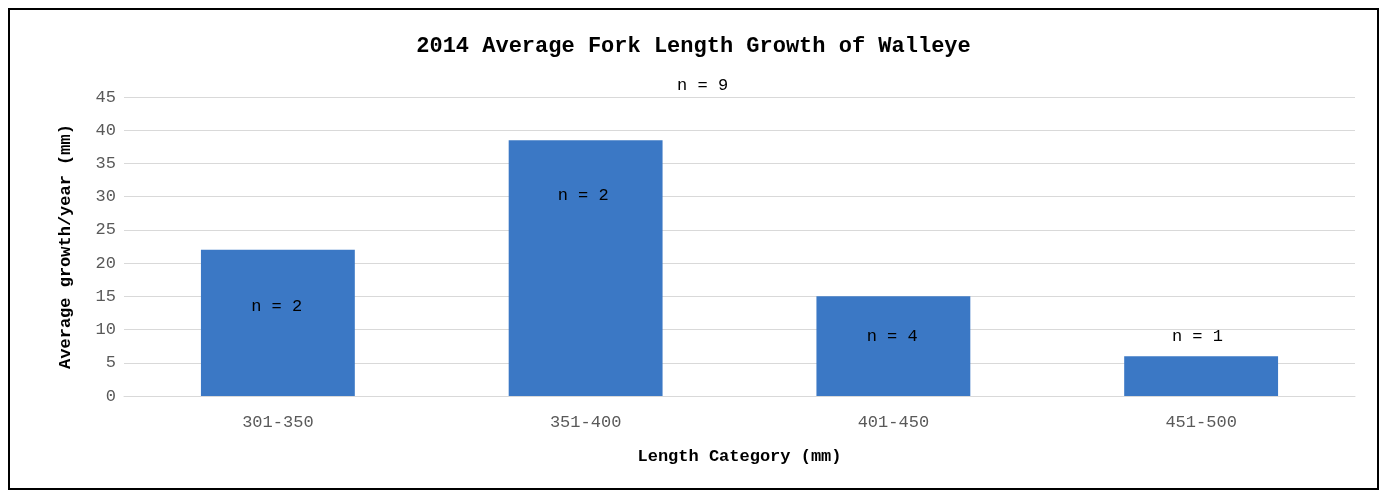  What do you see at coordinates (1201, 422) in the screenshot?
I see `x-tick-label: 451-500` at bounding box center [1201, 422].